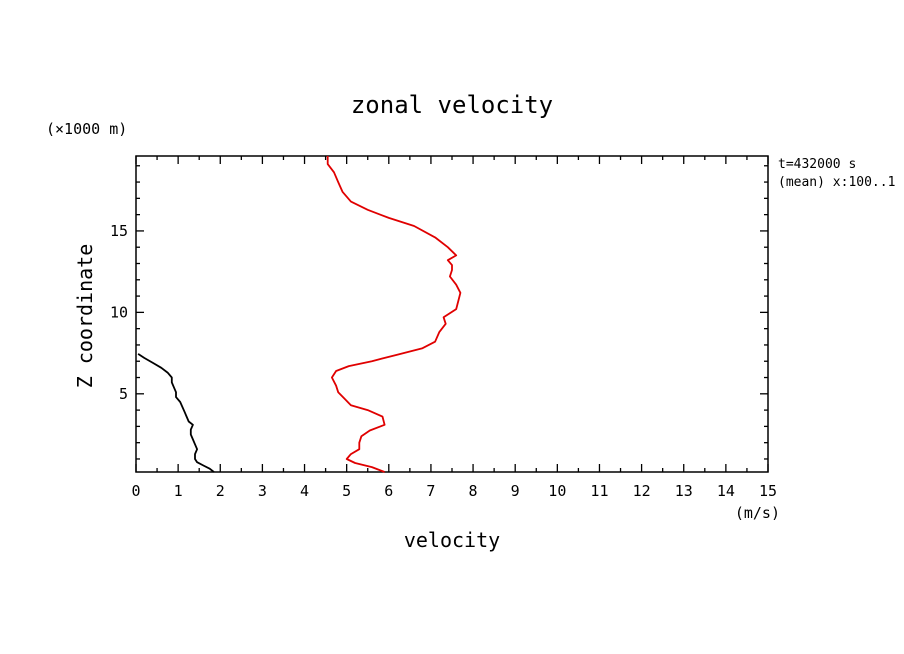 The height and width of the screenshot is (654, 904). Describe the element at coordinates (220, 491) in the screenshot. I see `x-tick-label: 2` at that location.